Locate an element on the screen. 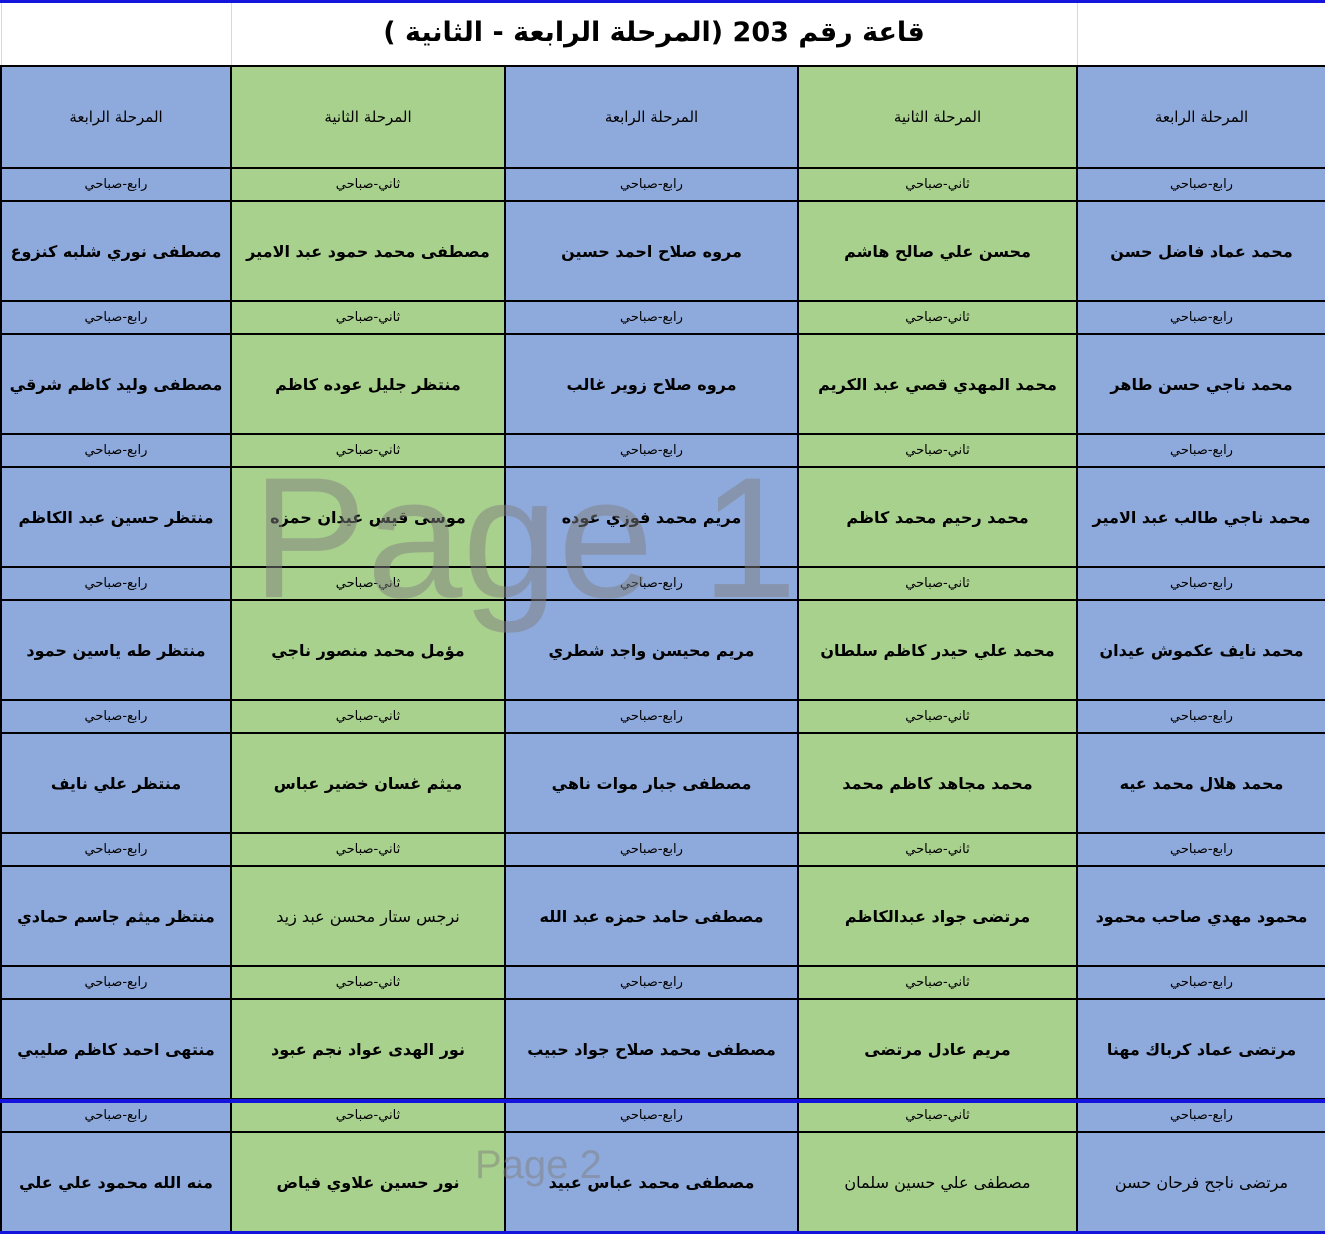  student-name-cell: محمد نايف عكموش عيدان is located at coordinates (1200, 650).